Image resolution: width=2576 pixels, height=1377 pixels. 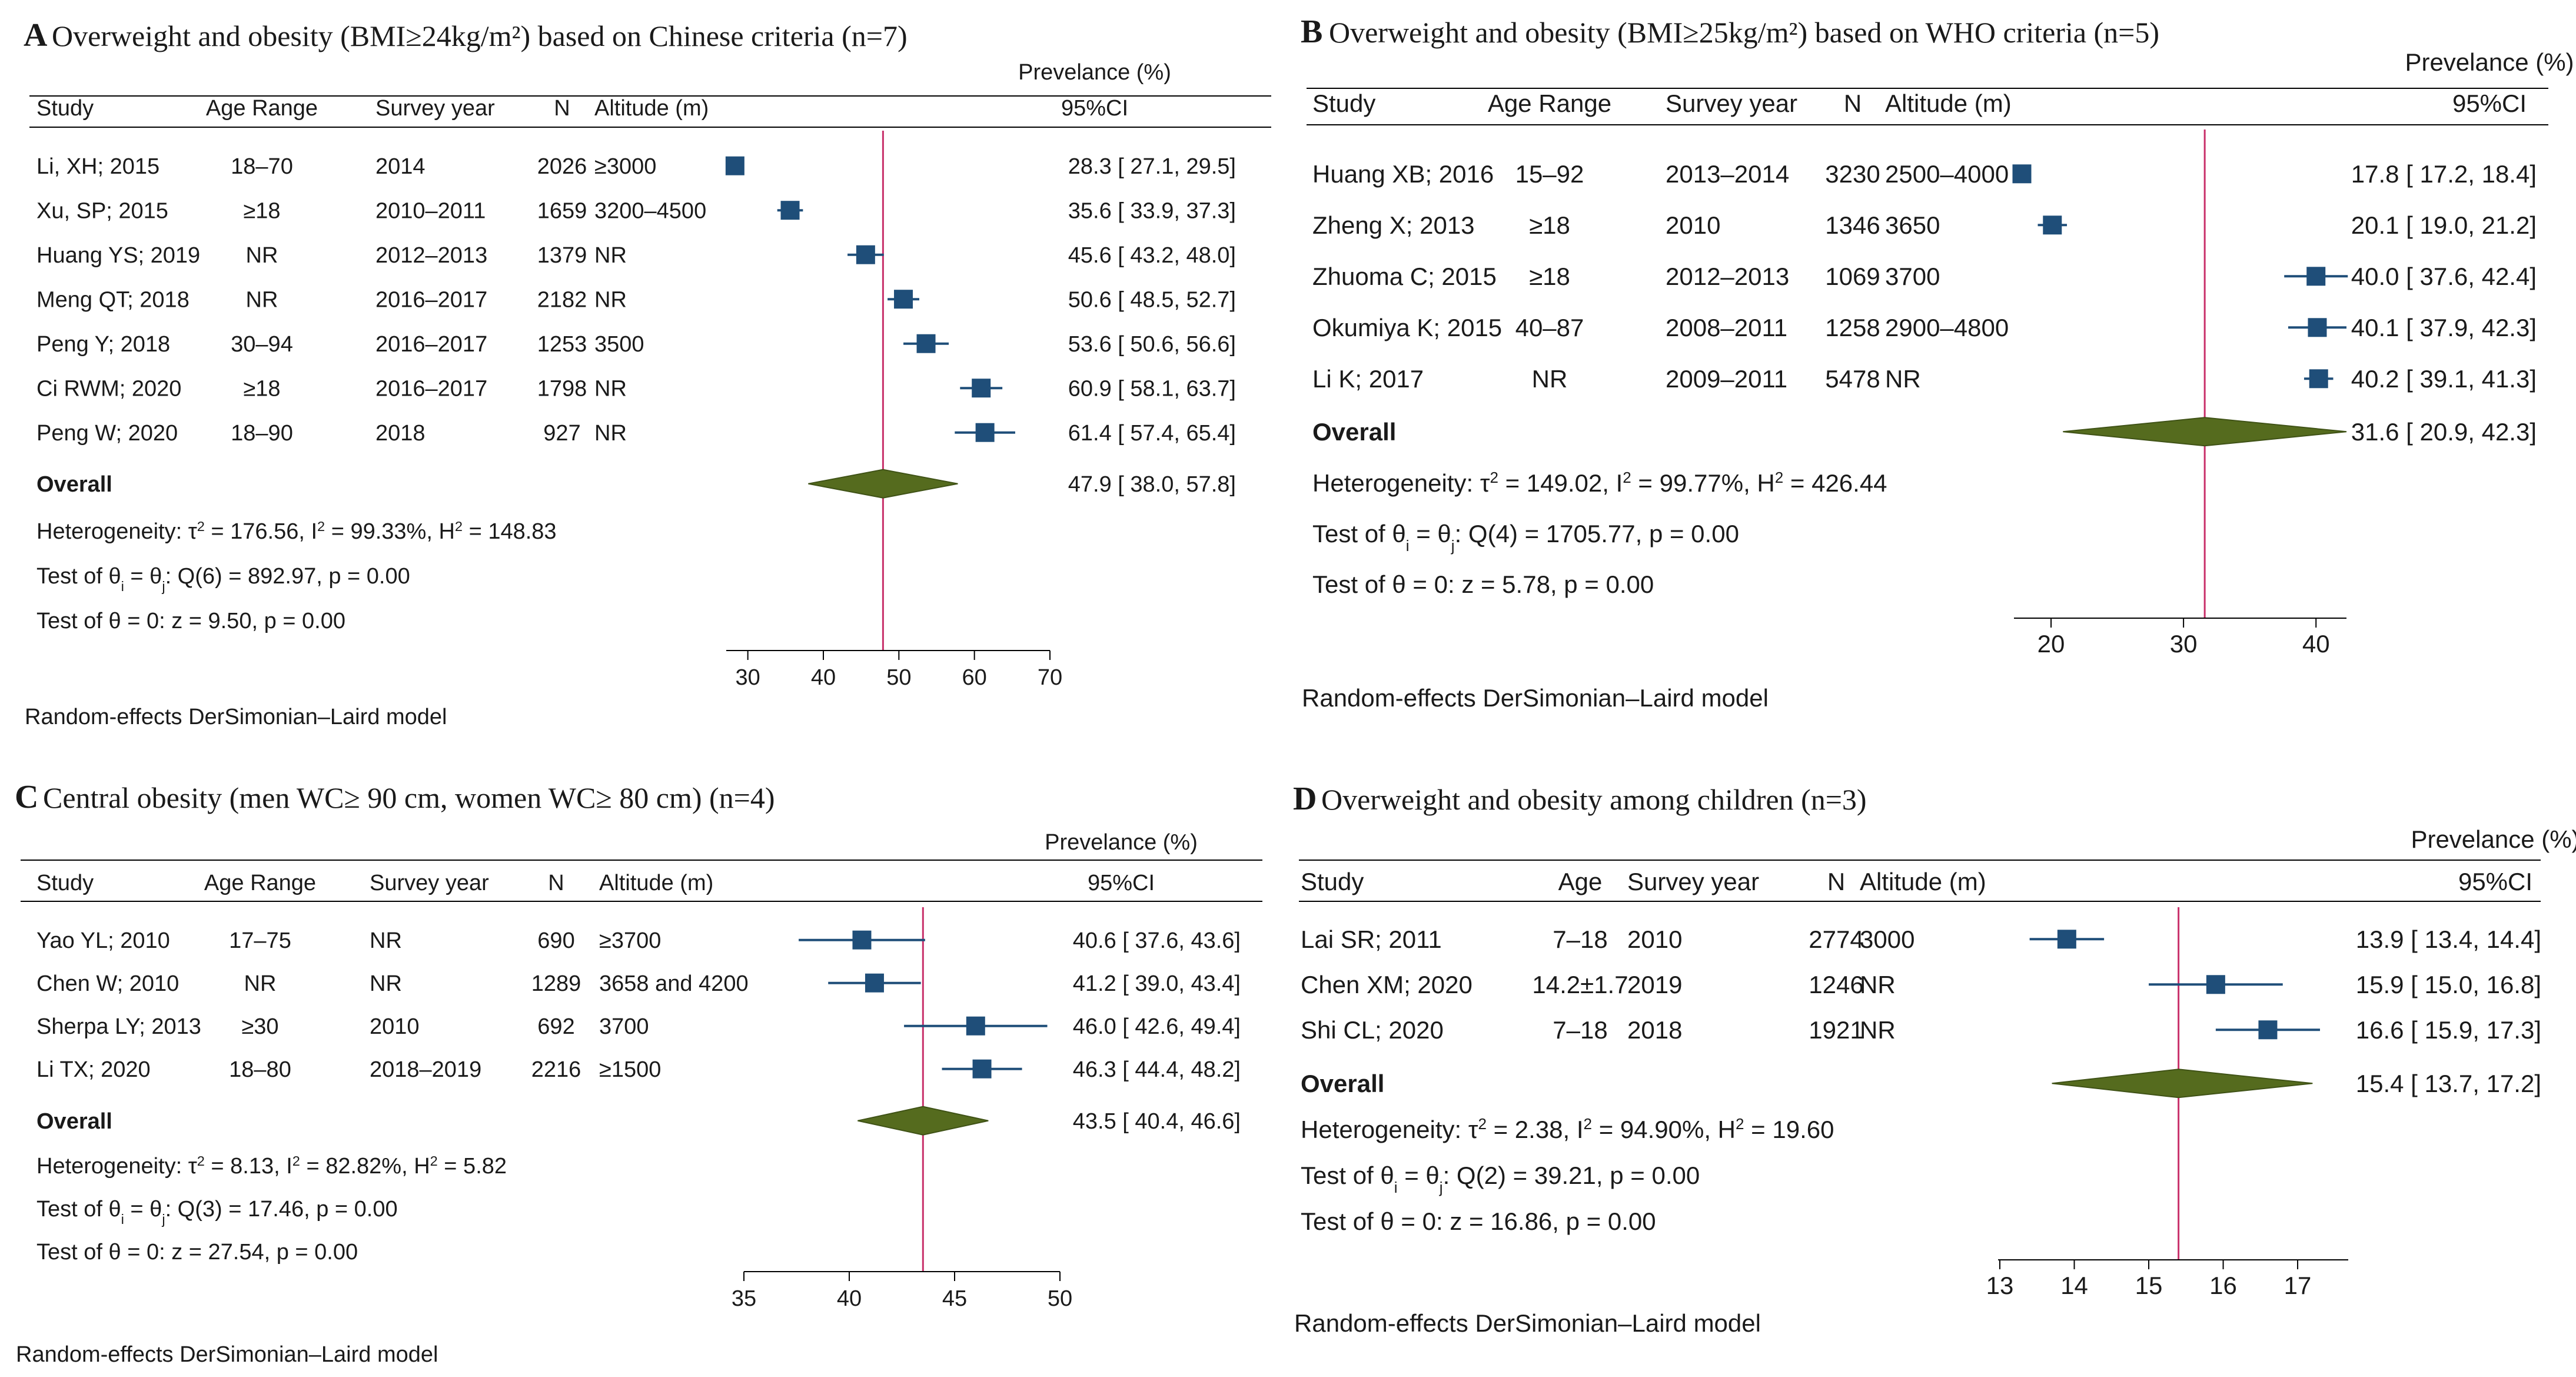 What do you see at coordinates (674, 983) in the screenshot?
I see `study-altitude: 3658 and 4200` at bounding box center [674, 983].